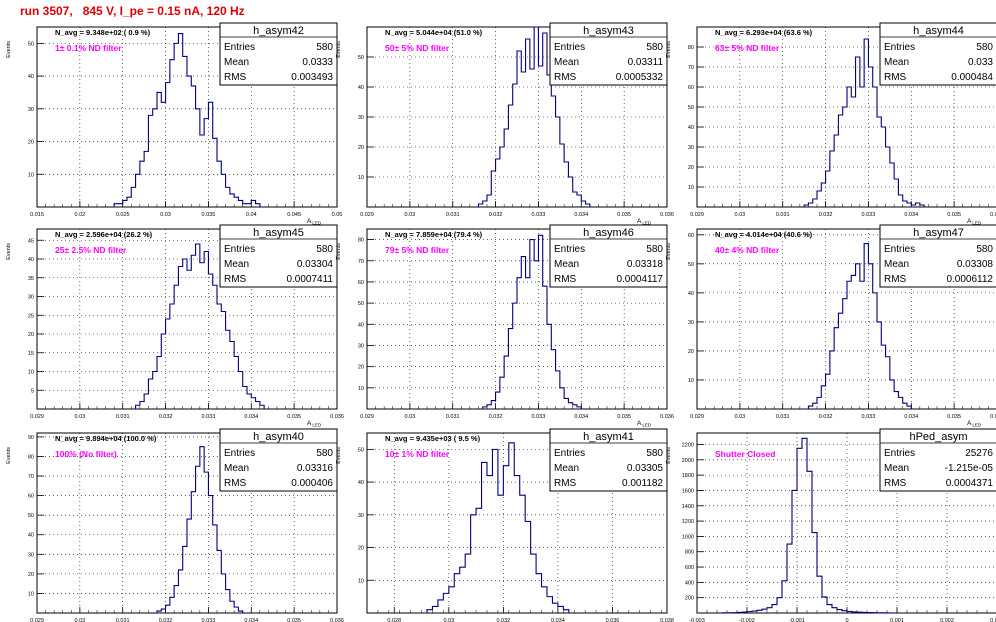 The height and width of the screenshot is (622, 996). I want to click on x-tick-label: 0.001, so click(897, 620).